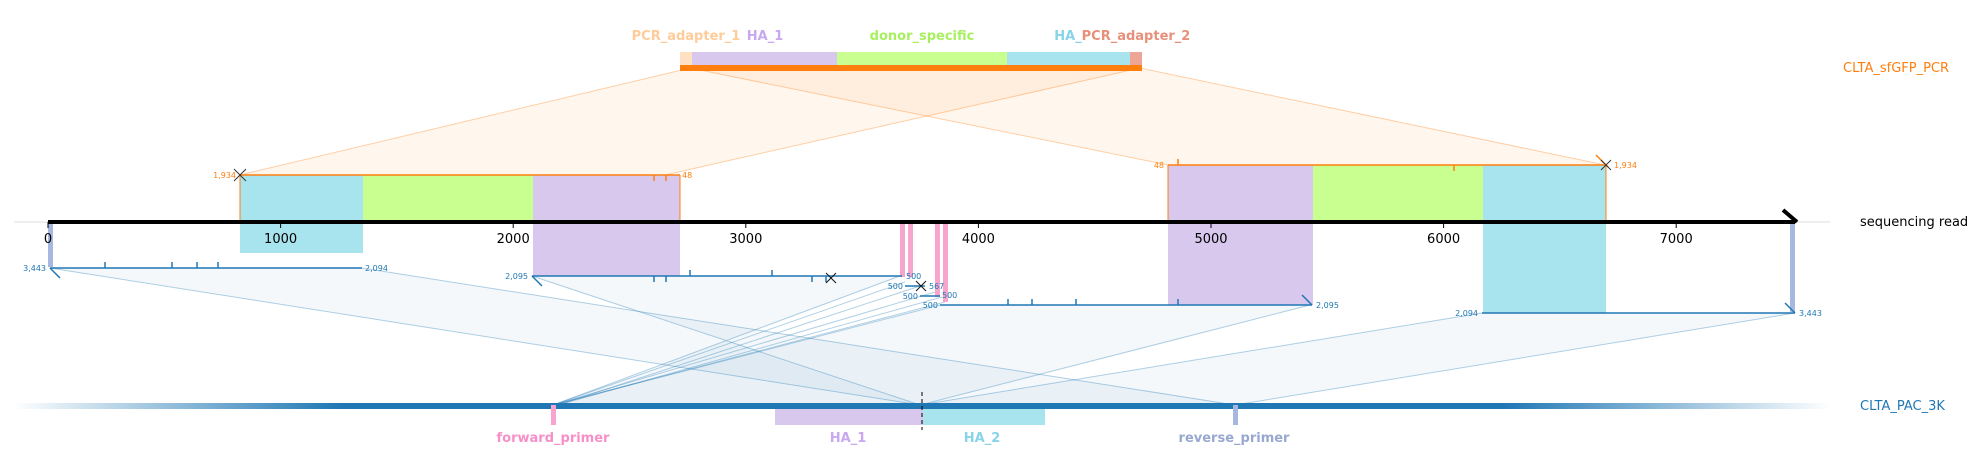 The height and width of the screenshot is (476, 1983). I want to click on ref-alignment-b: 2,095 500, so click(713, 278).